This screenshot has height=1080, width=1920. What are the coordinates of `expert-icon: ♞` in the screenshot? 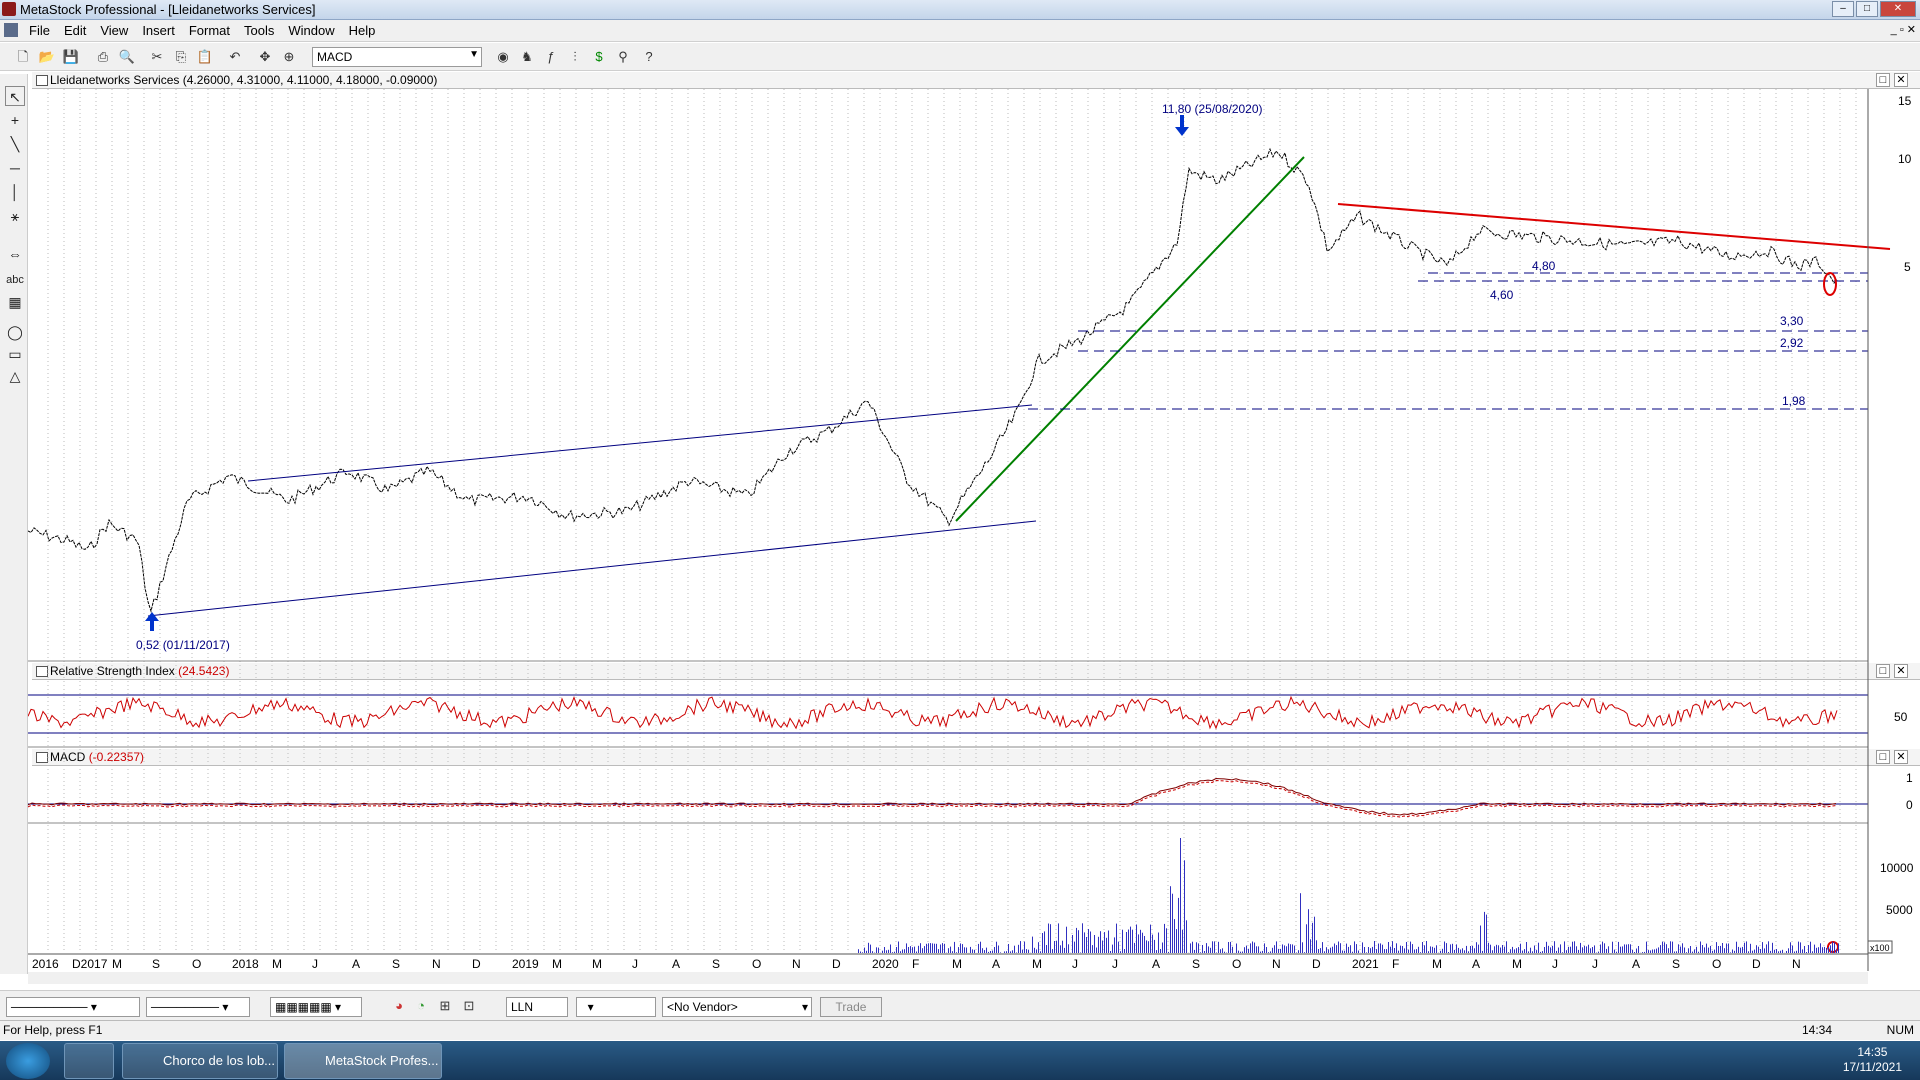 It's located at (527, 56).